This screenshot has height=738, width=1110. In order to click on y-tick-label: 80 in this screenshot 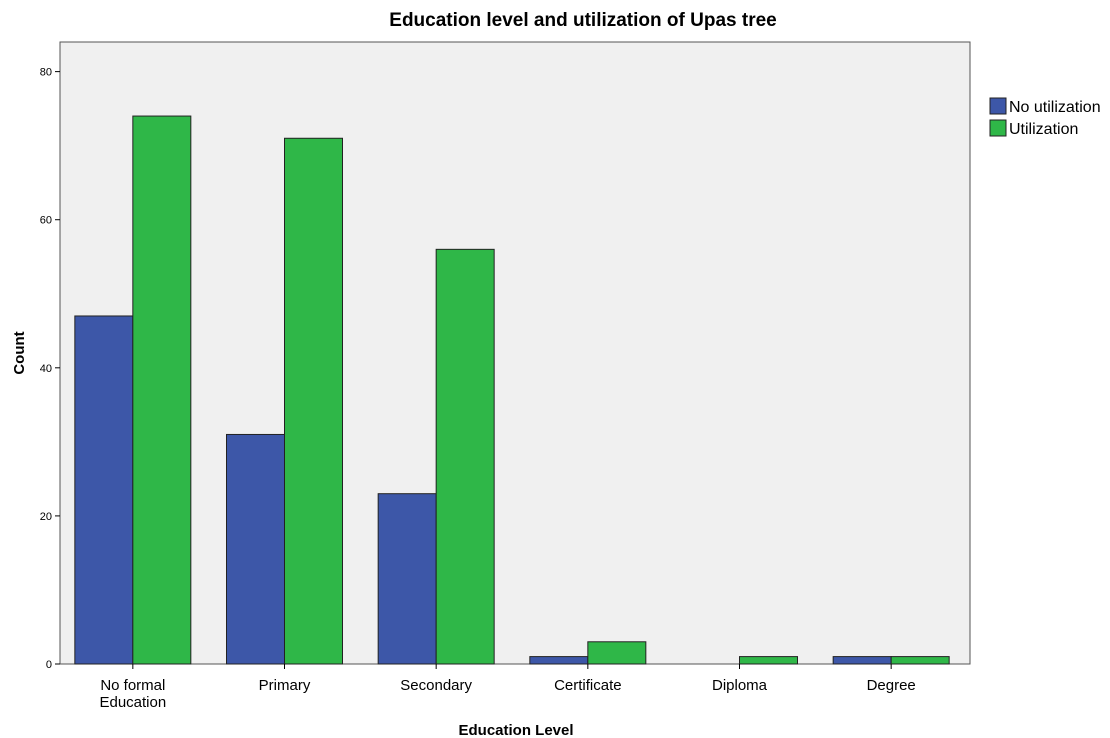, I will do `click(46, 73)`.